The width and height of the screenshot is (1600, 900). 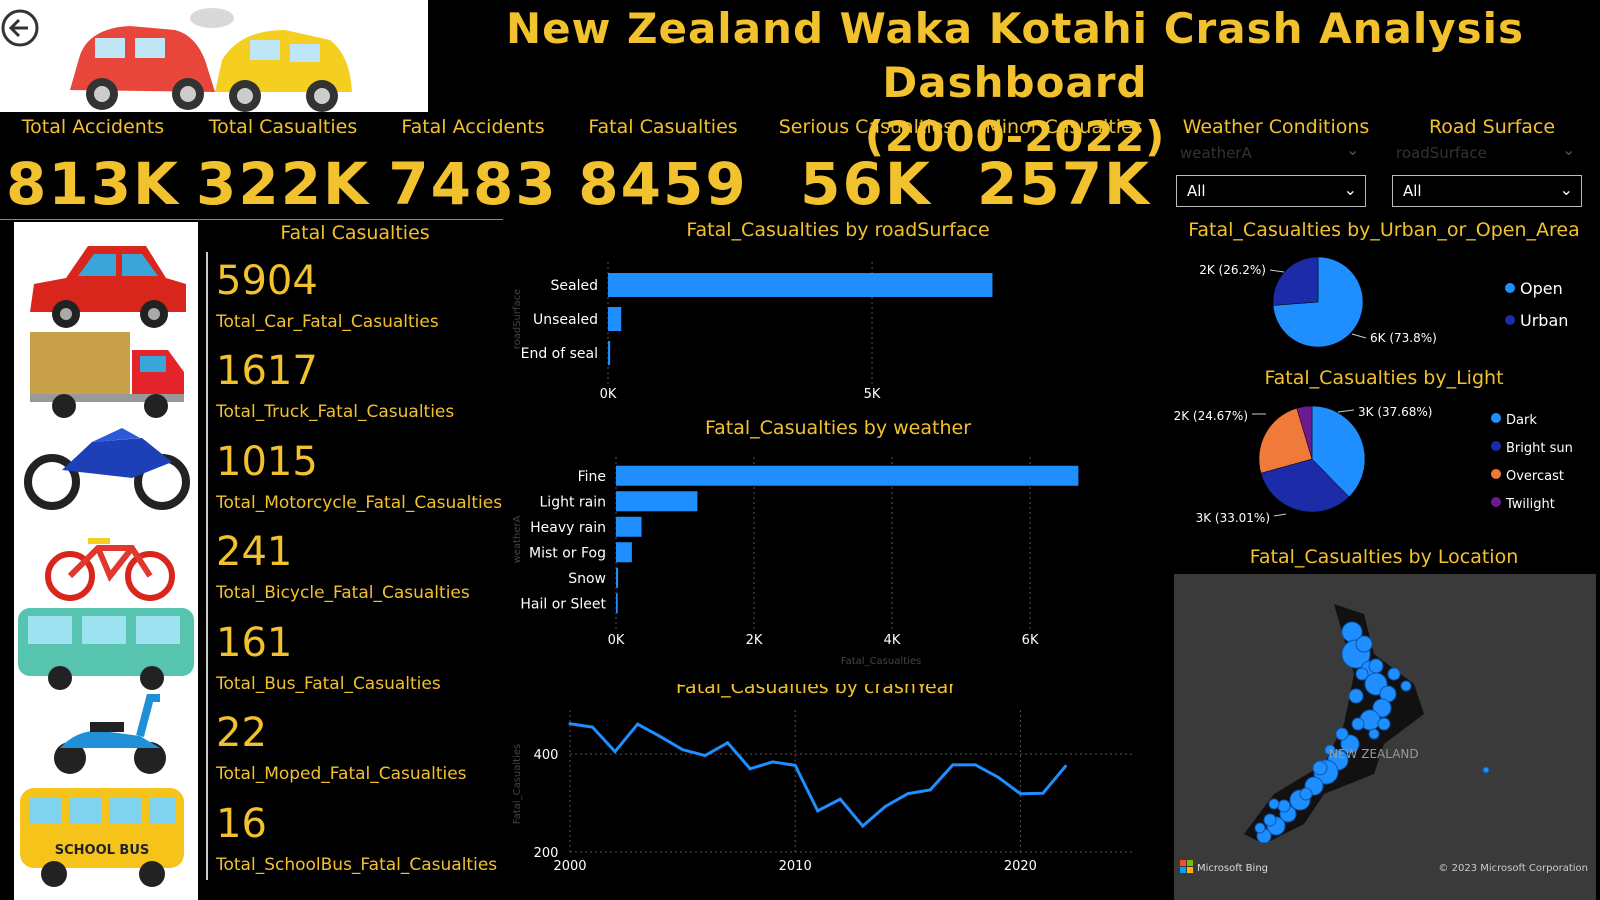 What do you see at coordinates (1513, 868) in the screenshot?
I see `map-copyright: © 2023 Microsoft Corporation` at bounding box center [1513, 868].